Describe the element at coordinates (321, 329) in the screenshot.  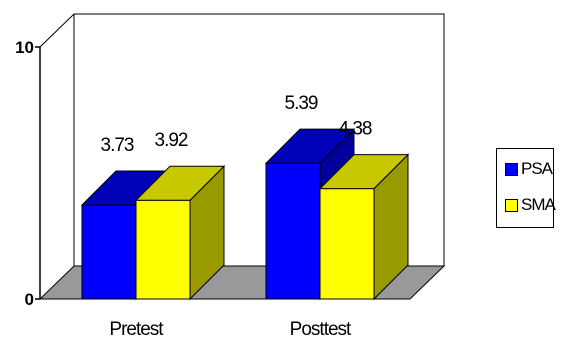
I see `x-tick-label-posttest: Posttest` at that location.